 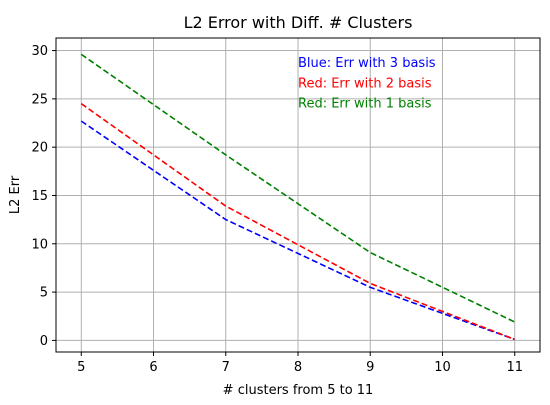 What do you see at coordinates (514, 367) in the screenshot?
I see `x-tick-label: 11` at bounding box center [514, 367].